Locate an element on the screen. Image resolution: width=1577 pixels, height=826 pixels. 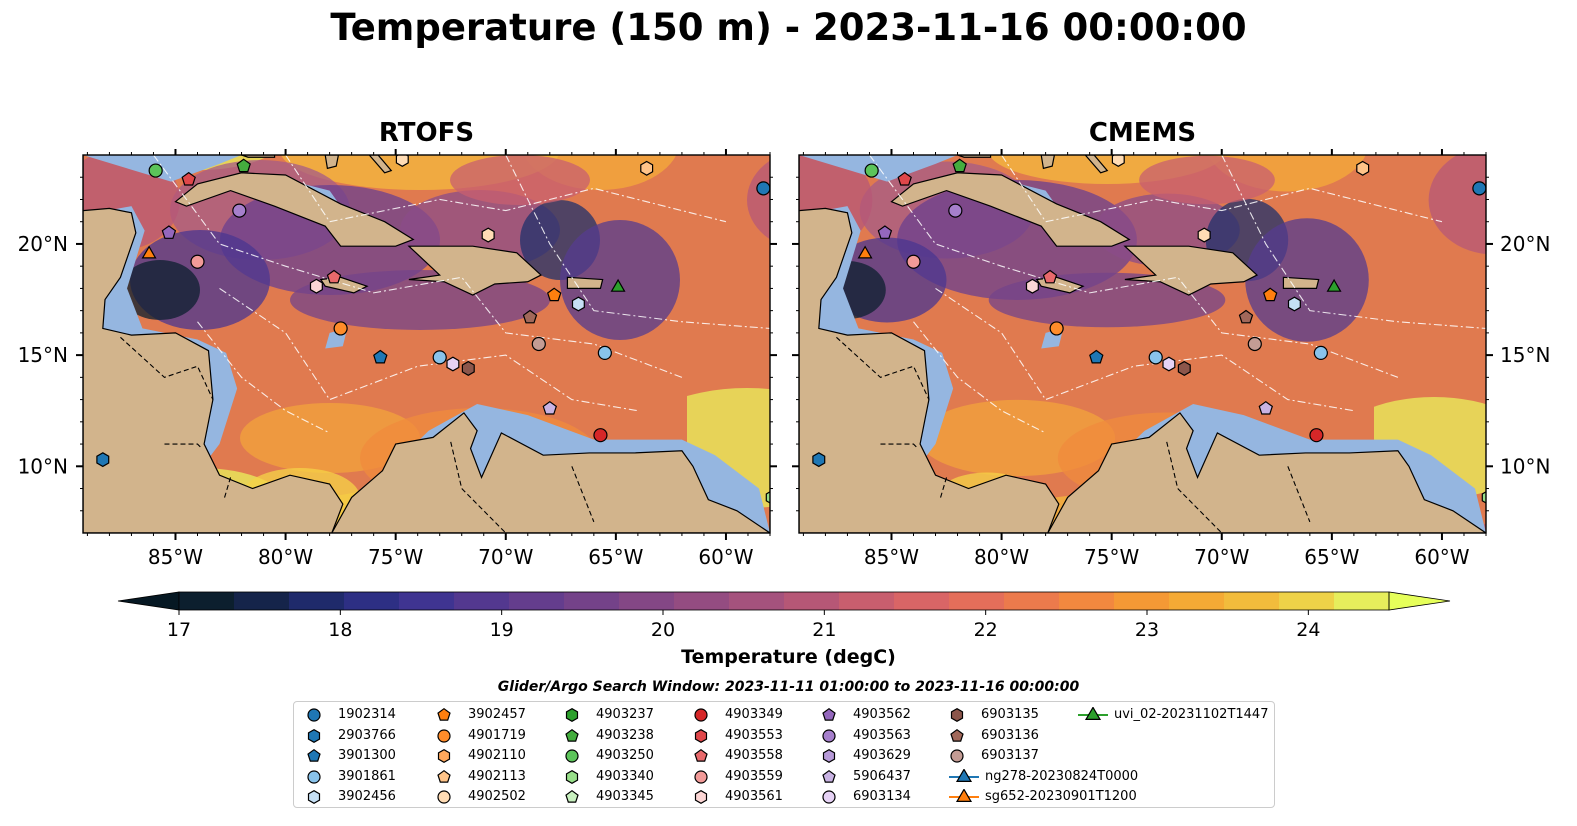
lat-tick-label: 15°N is located at coordinates (43, 355).